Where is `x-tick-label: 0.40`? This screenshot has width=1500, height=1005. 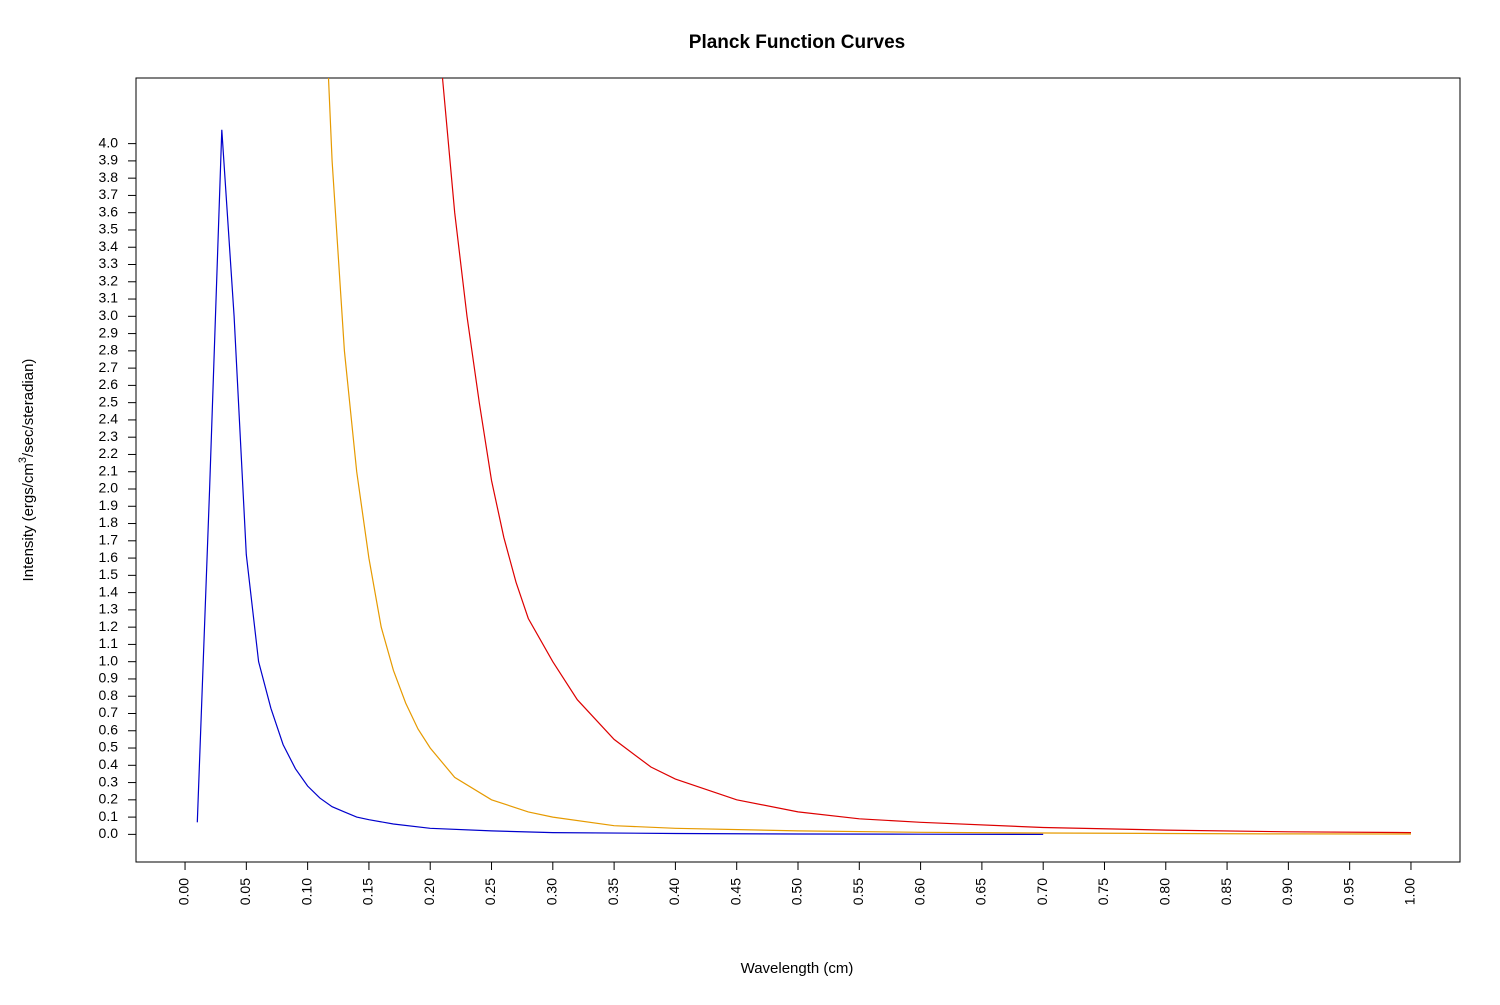
x-tick-label: 0.40 is located at coordinates (674, 891).